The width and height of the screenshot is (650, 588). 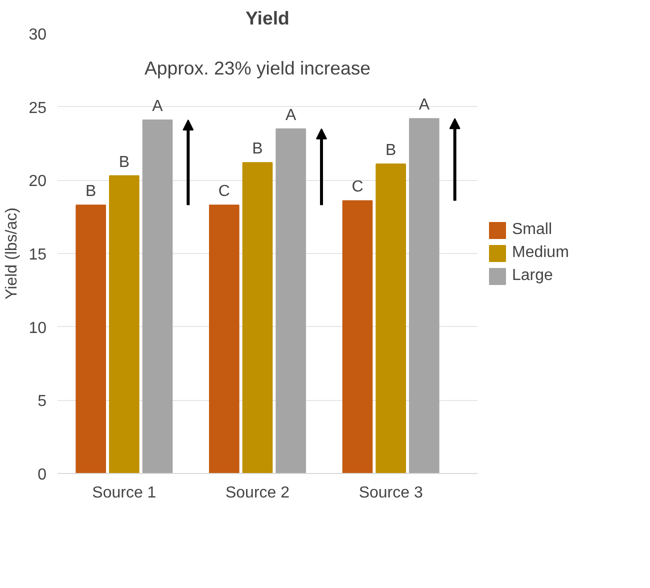 What do you see at coordinates (390, 493) in the screenshot?
I see `x-tick-label: Source 3` at bounding box center [390, 493].